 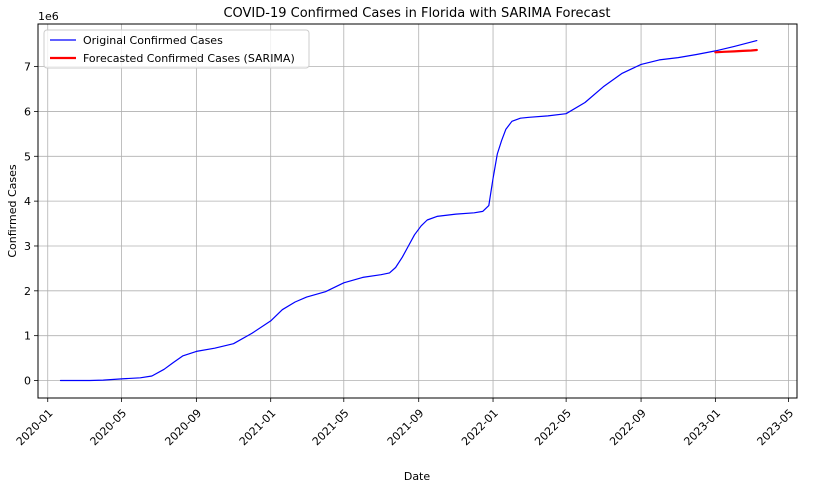 I want to click on x-tick-label: 2022-09, so click(x=628, y=428).